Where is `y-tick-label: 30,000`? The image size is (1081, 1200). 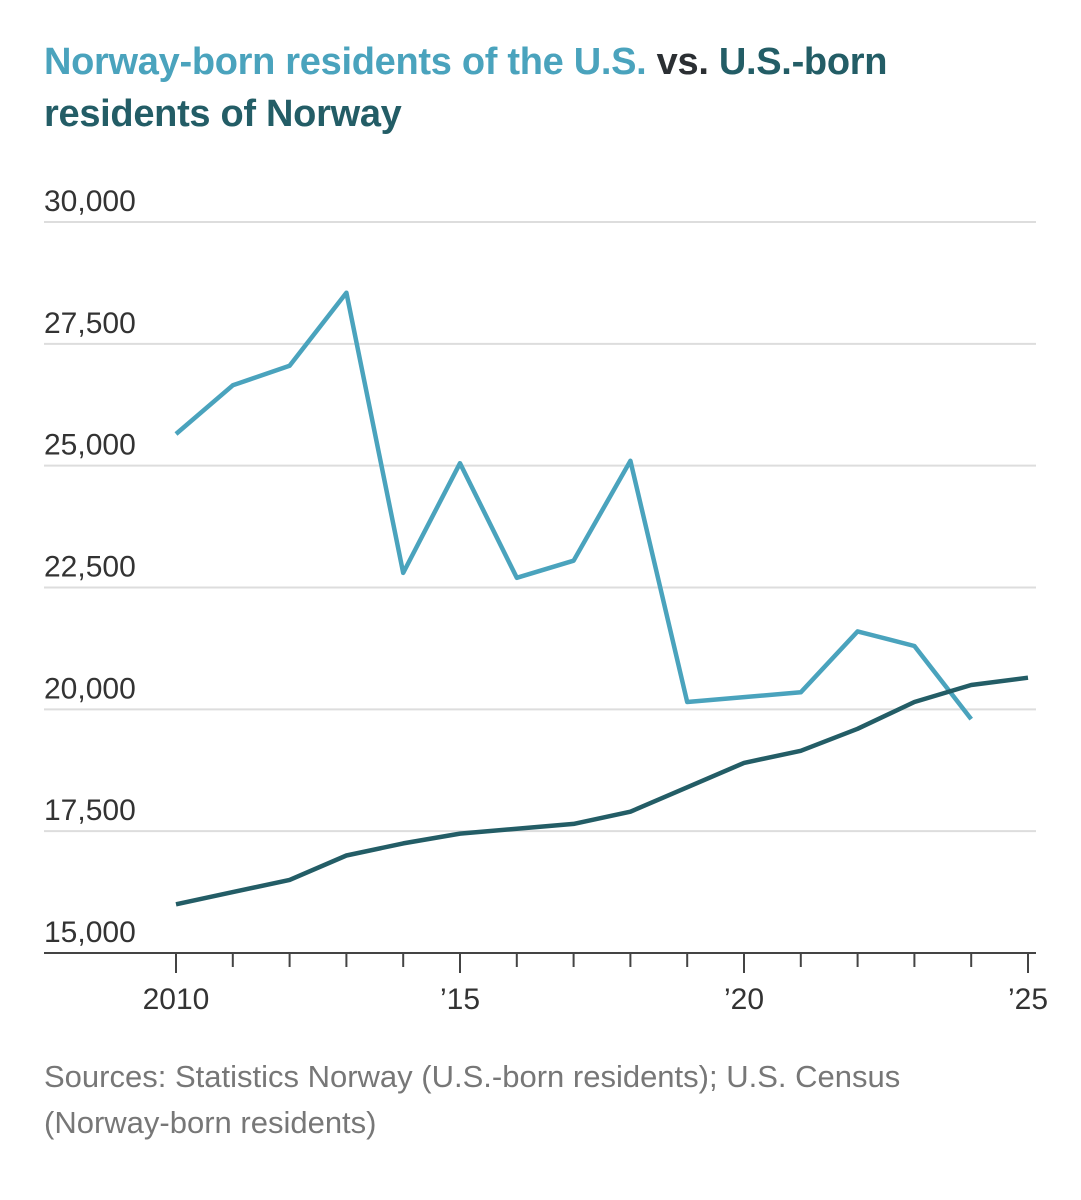 y-tick-label: 30,000 is located at coordinates (90, 201).